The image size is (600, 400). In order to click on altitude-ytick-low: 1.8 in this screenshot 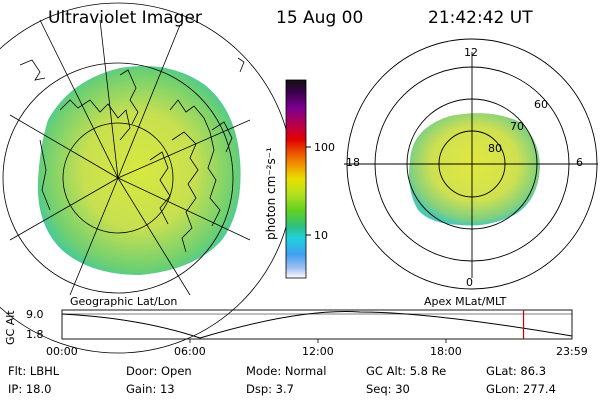, I will do `click(35, 334)`.